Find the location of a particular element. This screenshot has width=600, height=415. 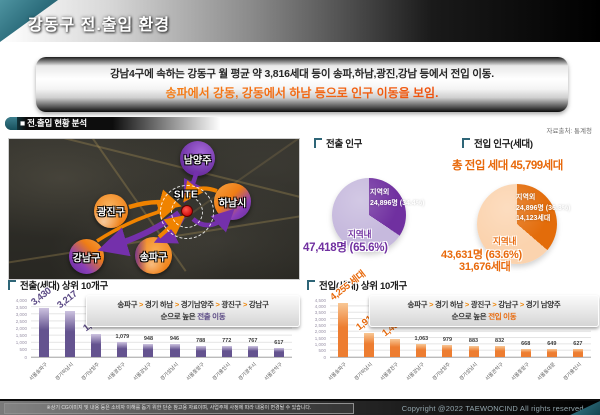

bar-value-label: 979 is located at coordinates (447, 339).